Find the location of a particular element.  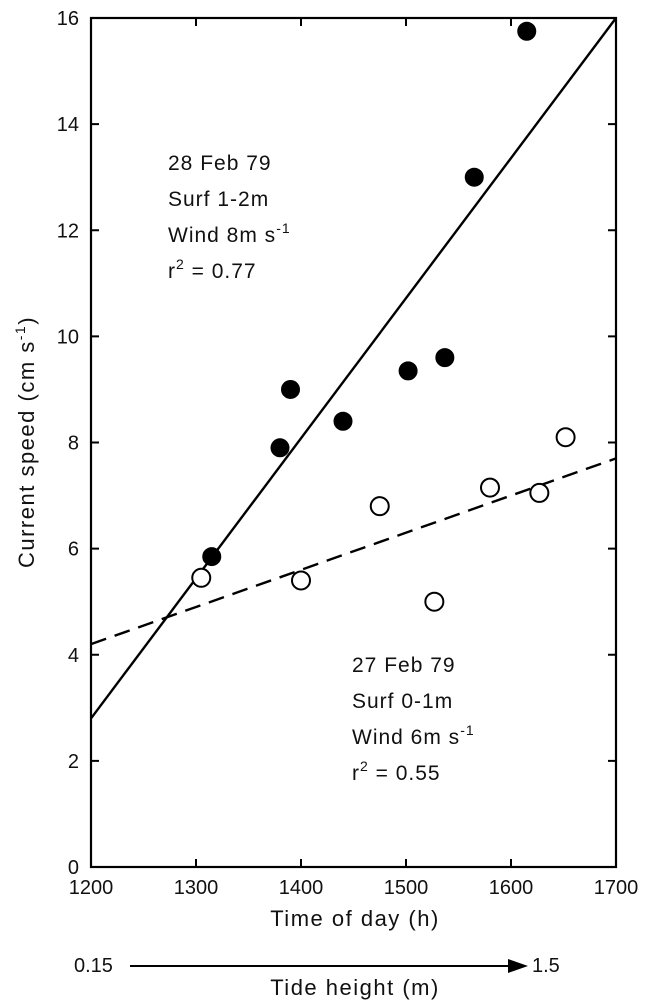

annotation-line: Wind 6m s-1 is located at coordinates (413, 735).